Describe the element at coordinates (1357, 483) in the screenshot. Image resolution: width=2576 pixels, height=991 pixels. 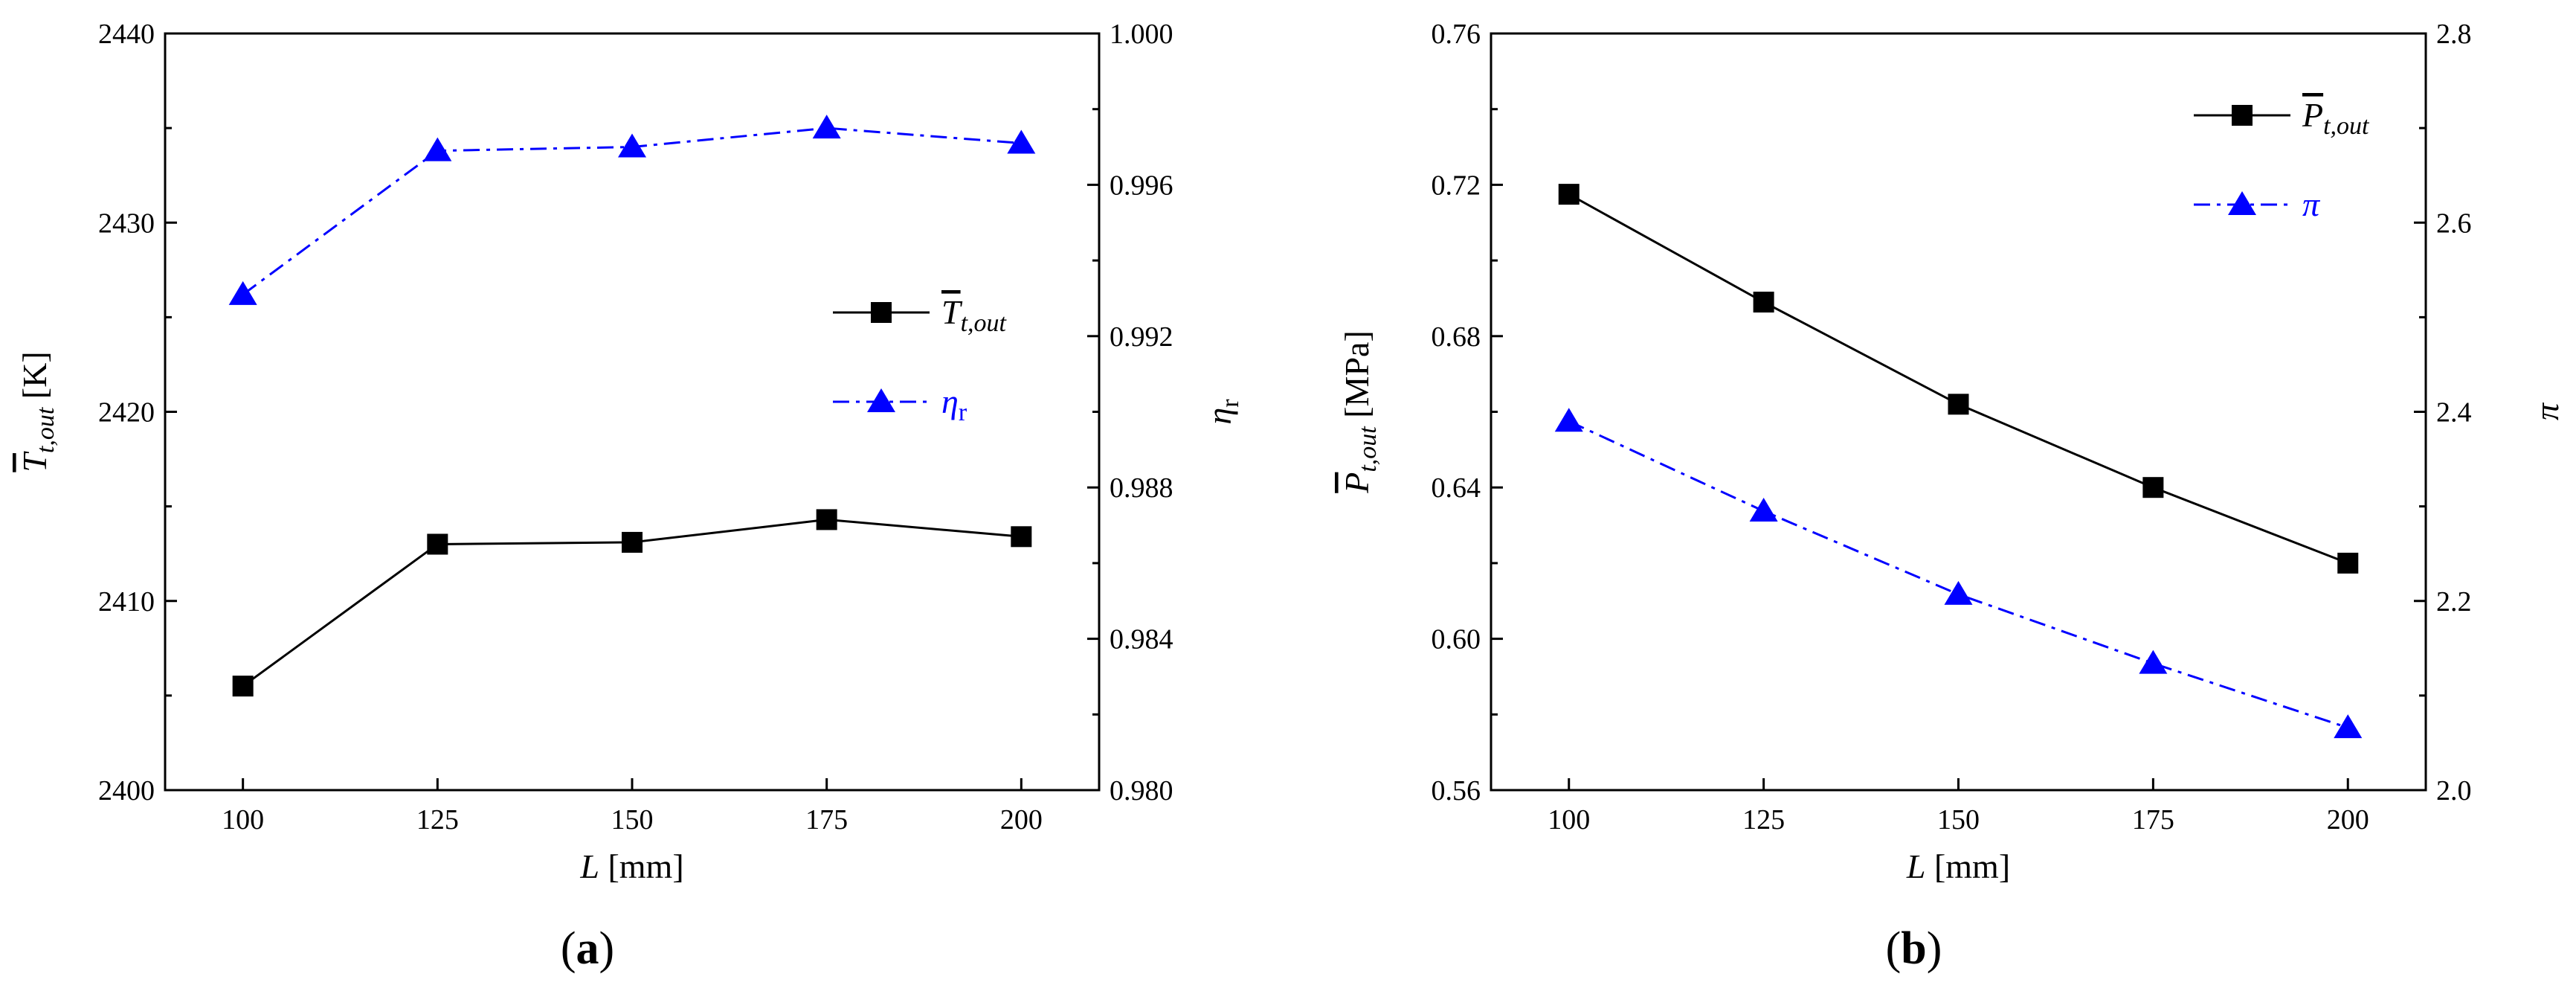
I see `y-left-label-main: P` at that location.